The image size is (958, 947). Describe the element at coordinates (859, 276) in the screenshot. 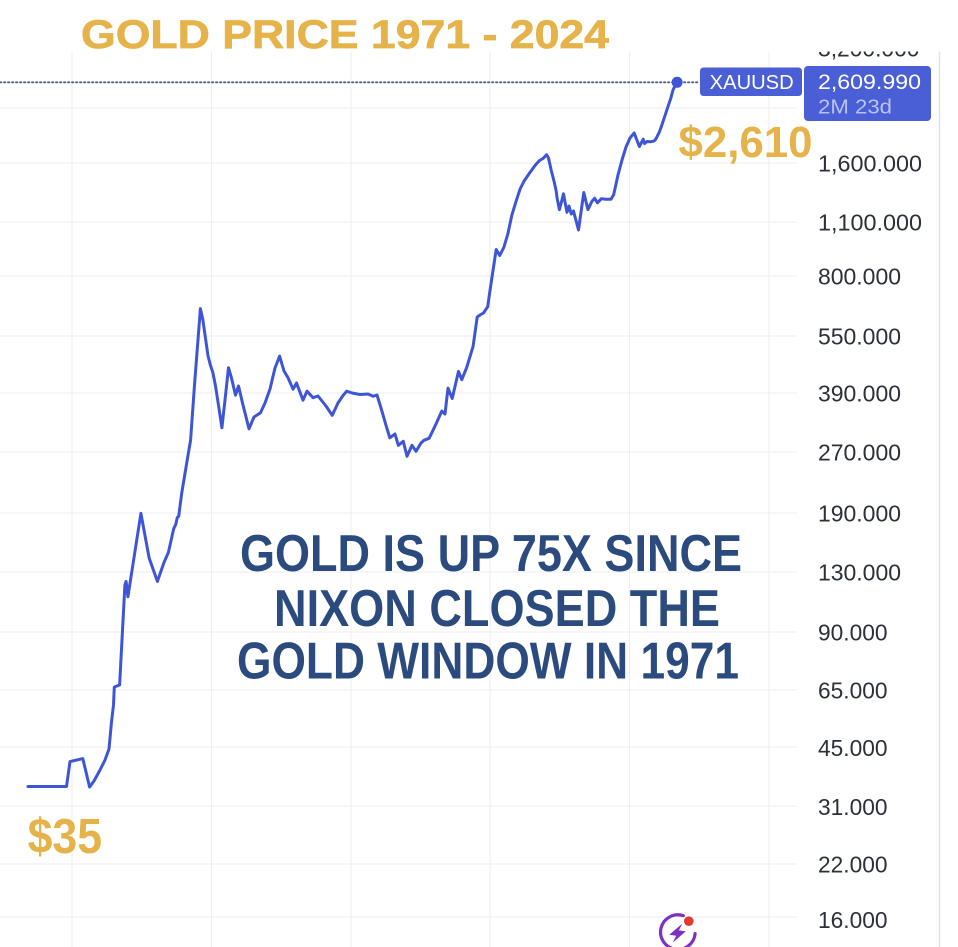

I see `svg-text: 800.000` at that location.